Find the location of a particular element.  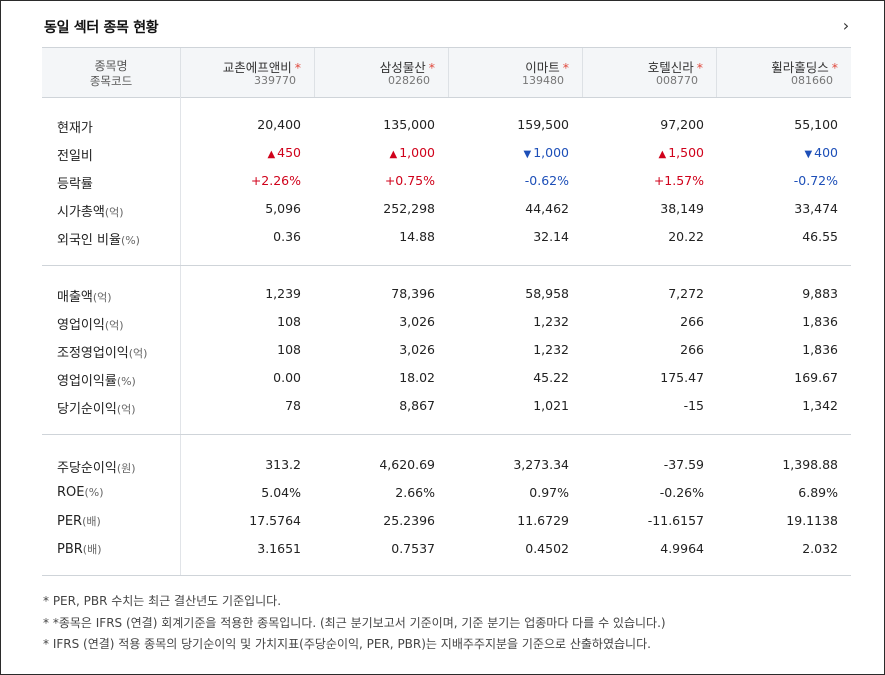

stock-name: 호텔신라 * is located at coordinates (675, 66).